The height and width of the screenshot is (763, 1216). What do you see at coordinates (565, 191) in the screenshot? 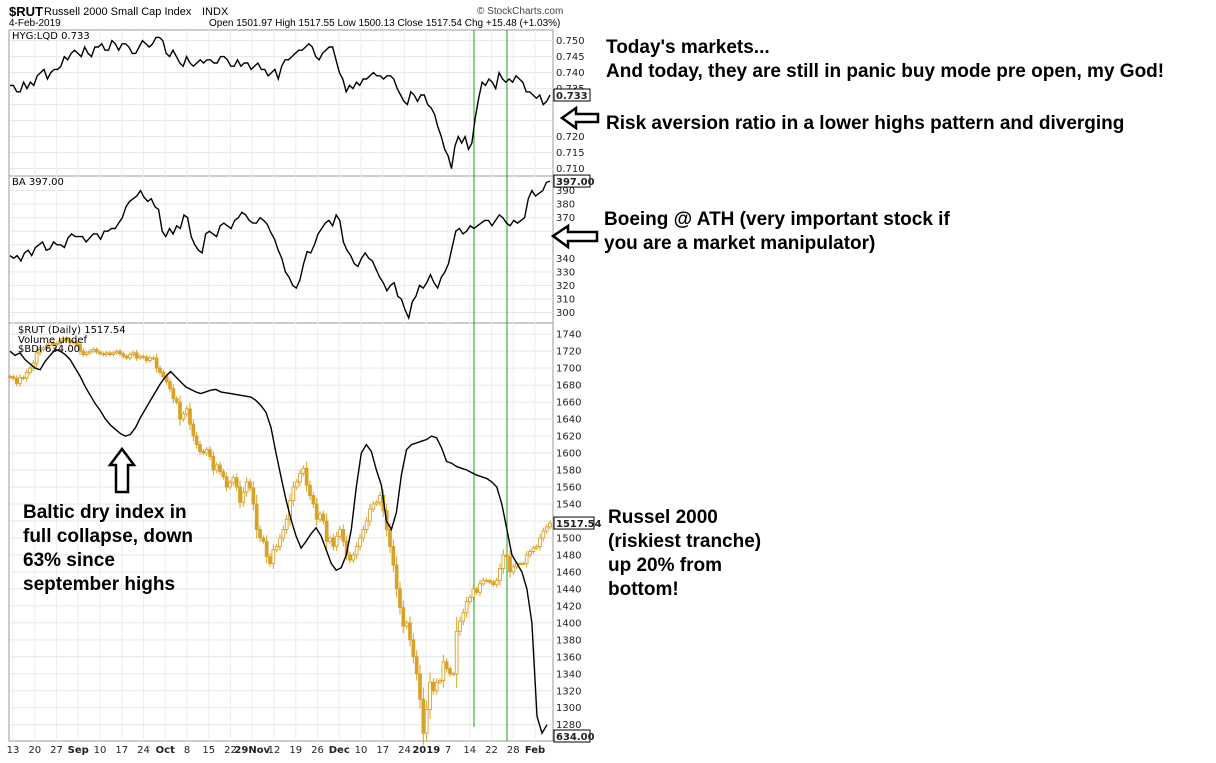
I see `y-tick-label: 390` at bounding box center [565, 191].